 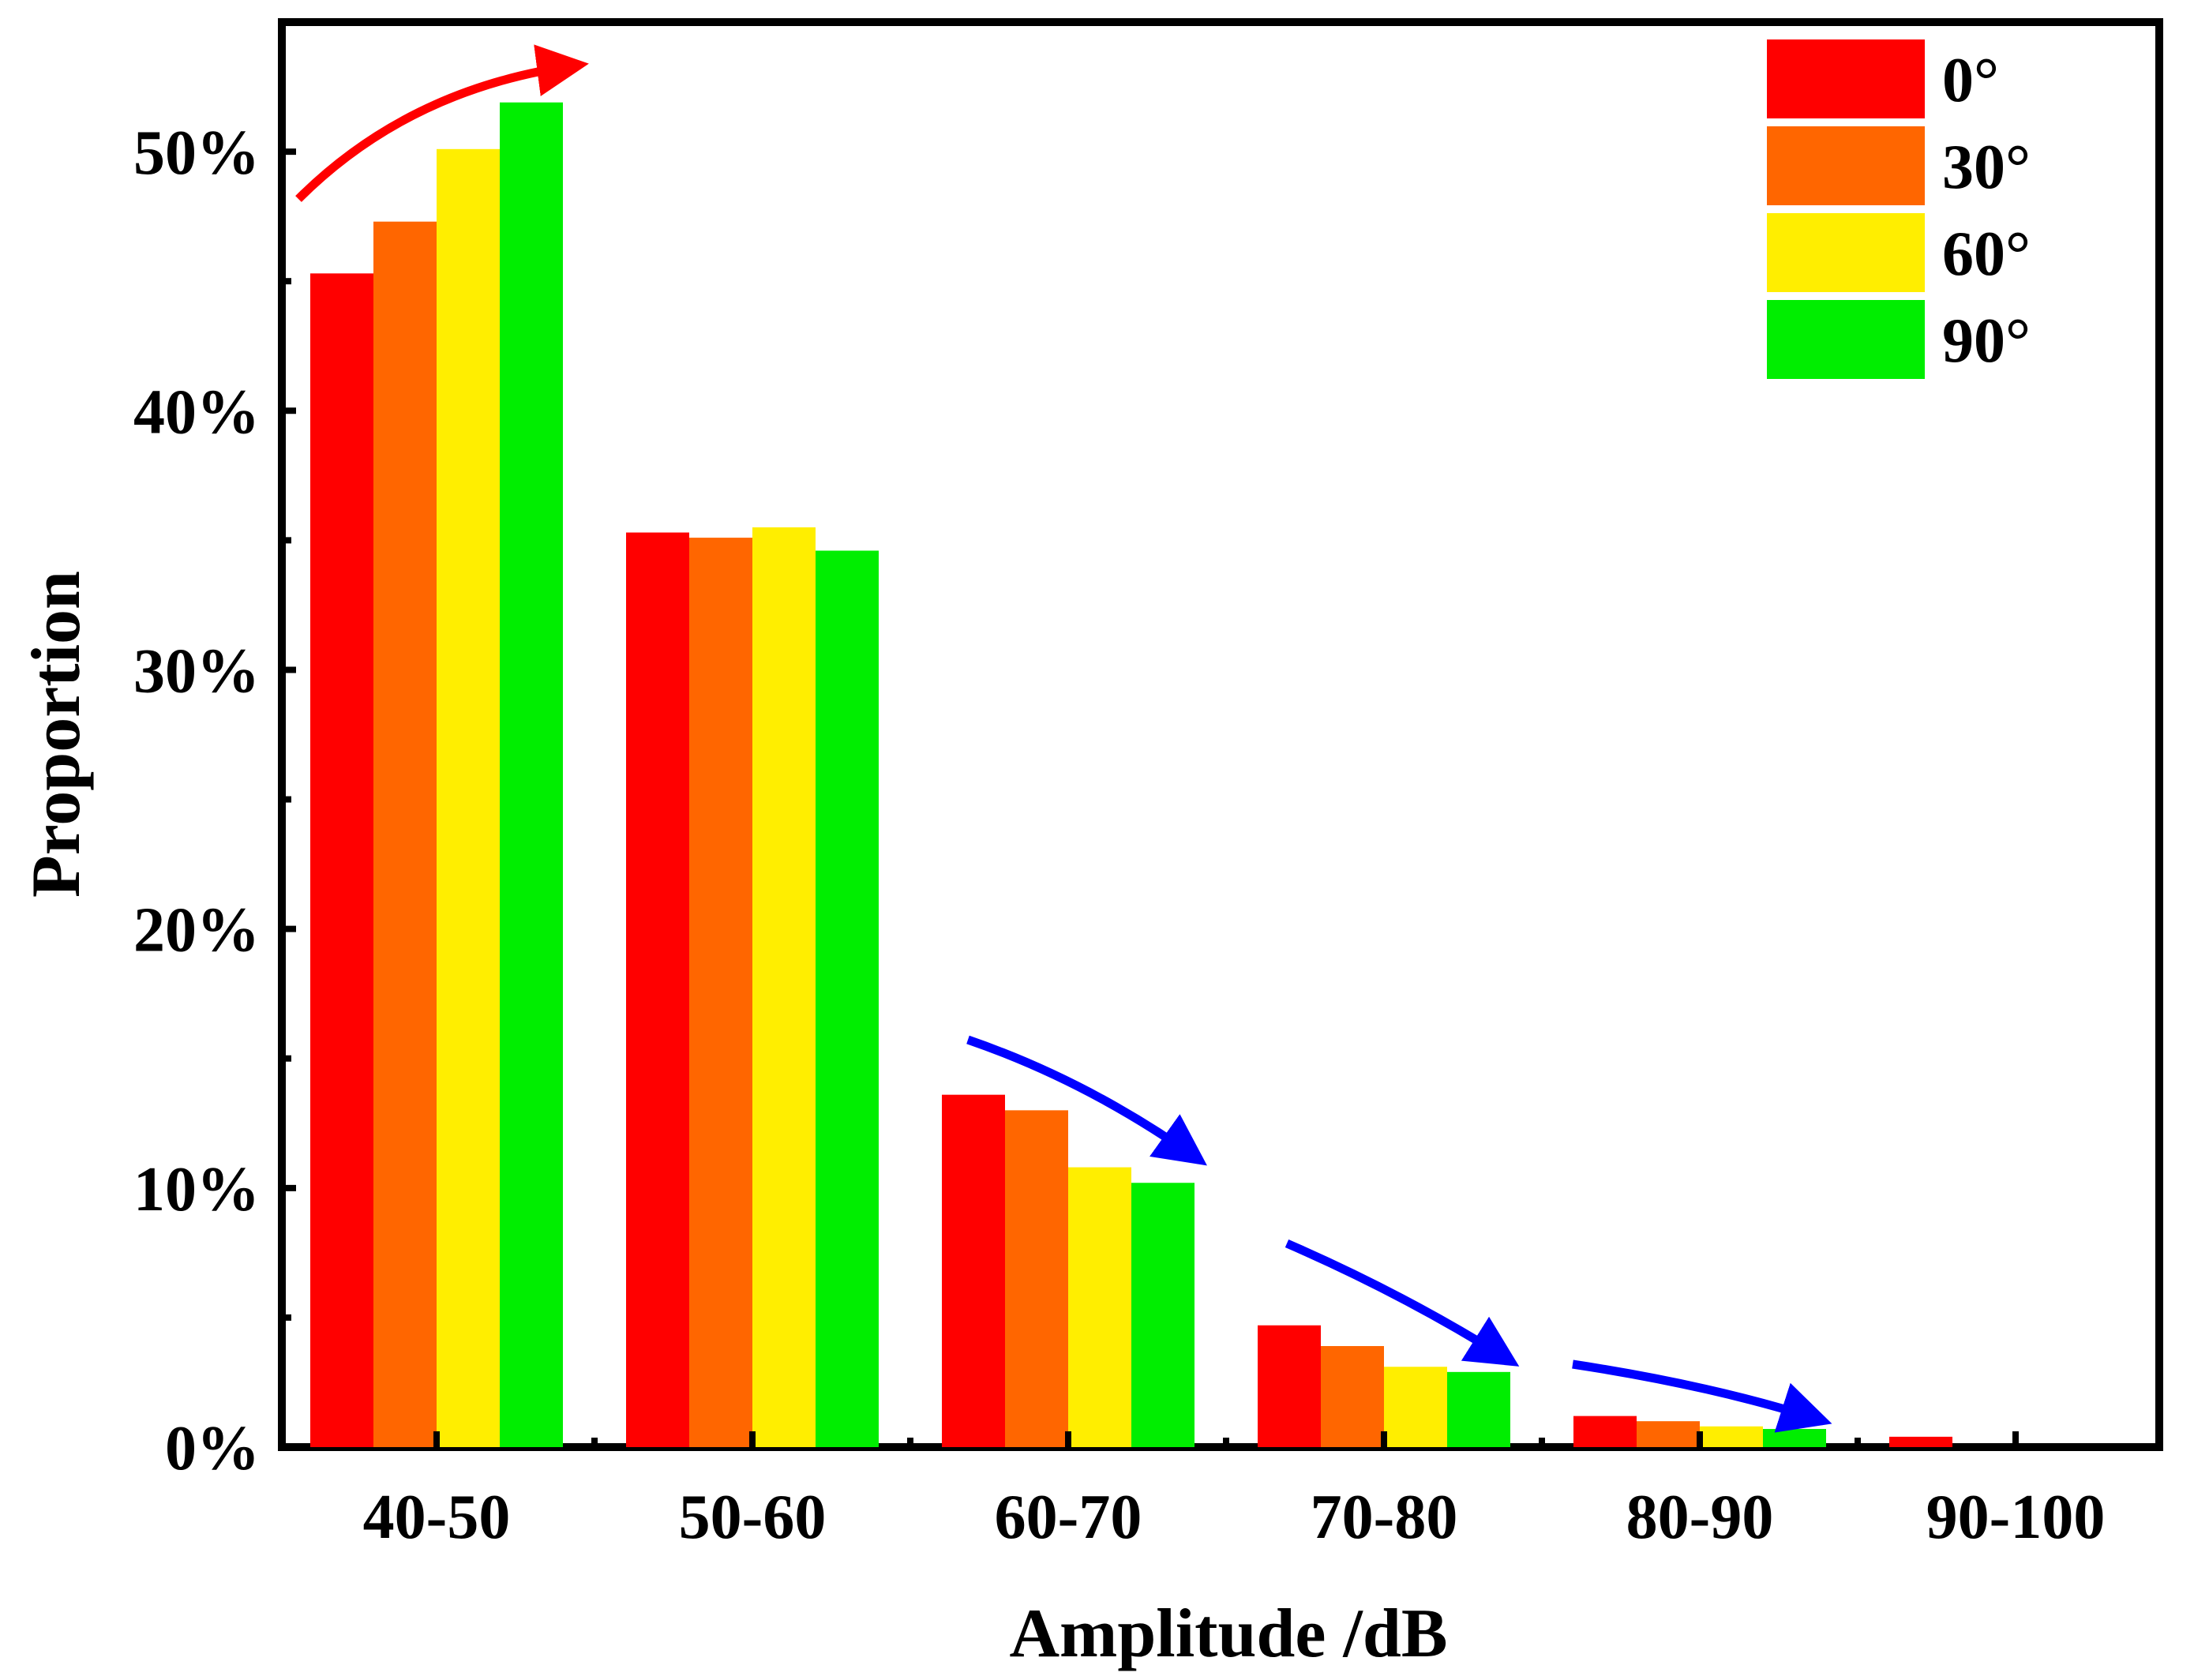 What do you see at coordinates (405, 834) in the screenshot?
I see `bar-40-50-30°` at bounding box center [405, 834].